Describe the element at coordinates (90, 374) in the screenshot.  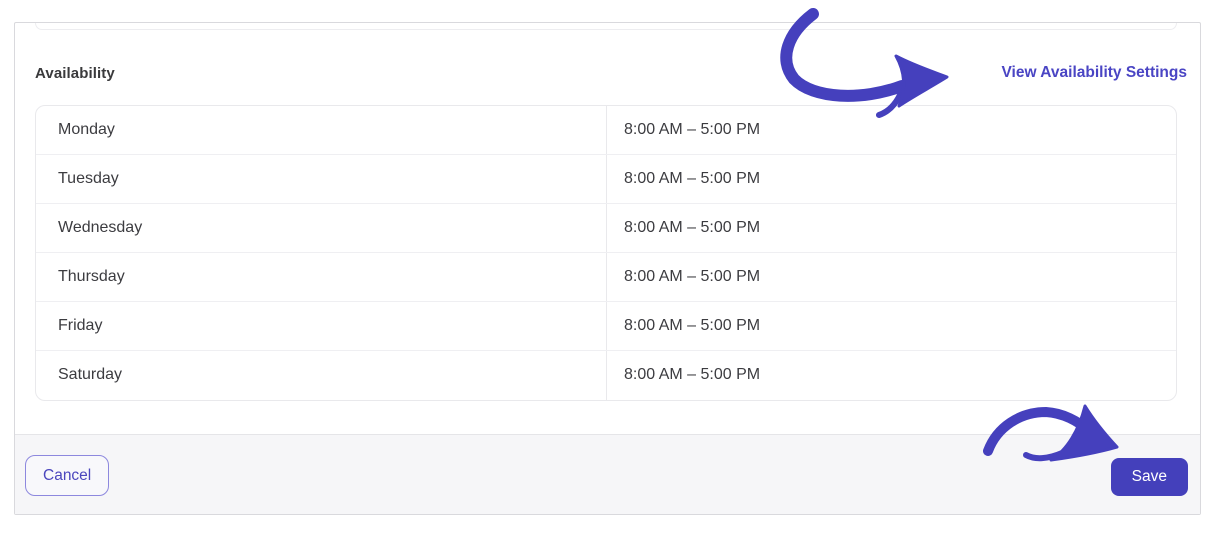
I see `day-cell: Saturday` at that location.